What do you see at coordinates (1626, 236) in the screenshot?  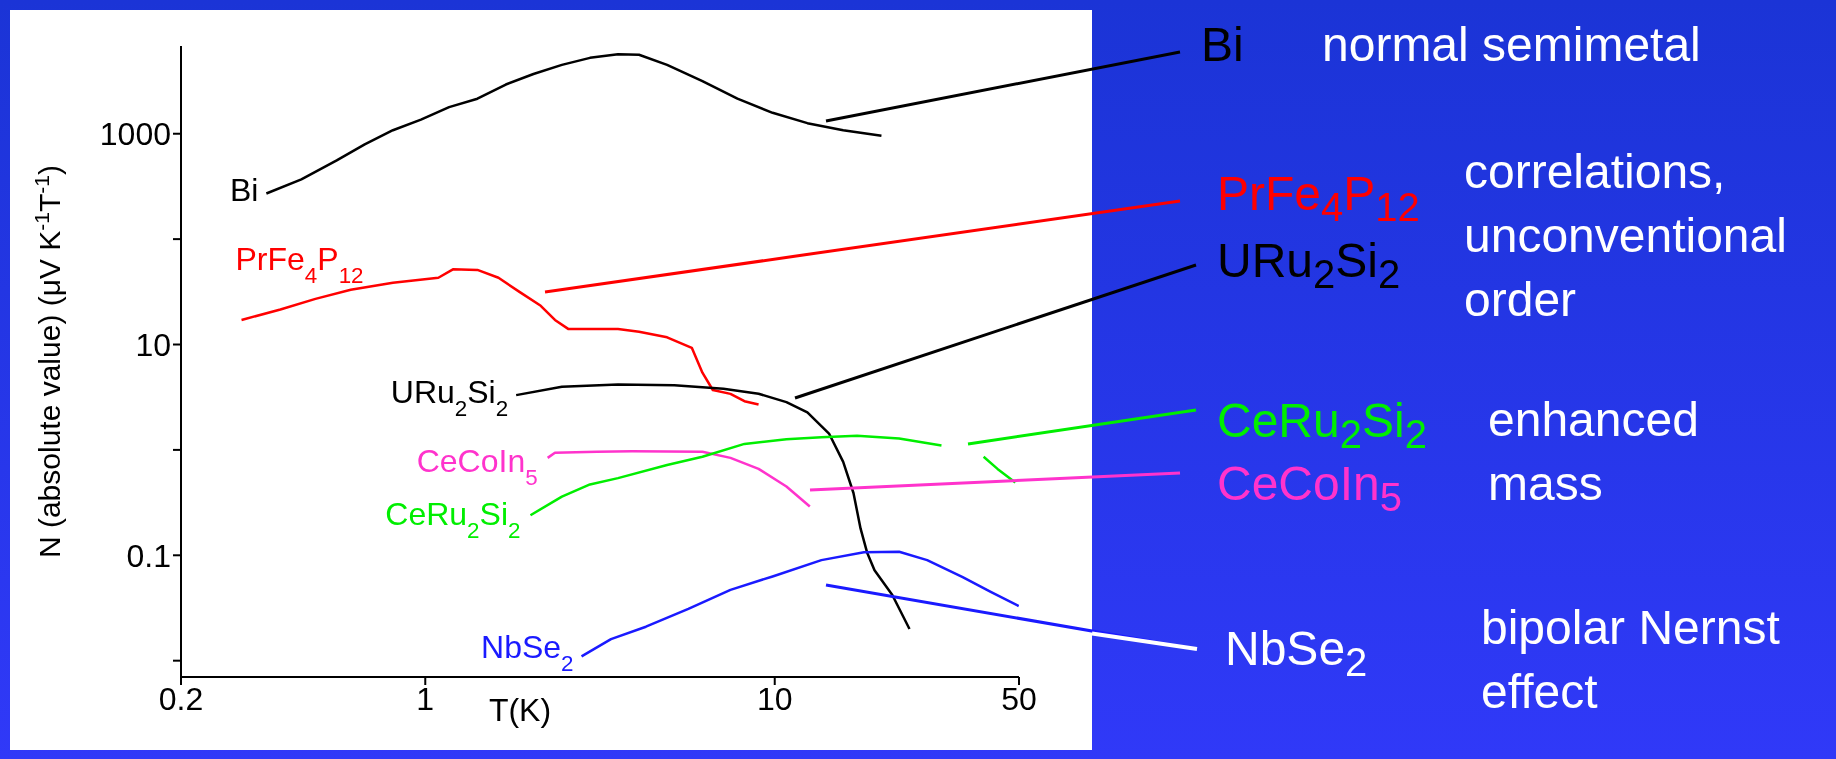 I see `text: correlations, unconventional order` at bounding box center [1626, 236].